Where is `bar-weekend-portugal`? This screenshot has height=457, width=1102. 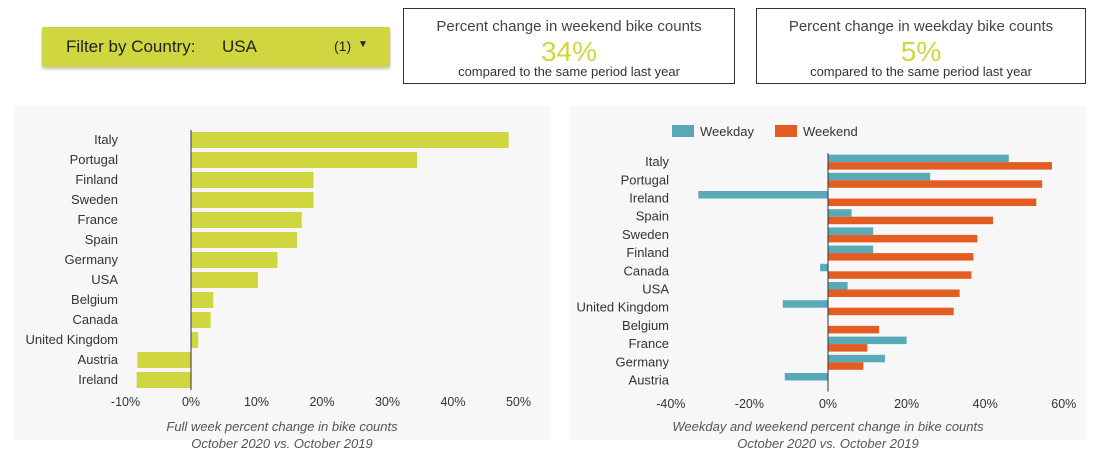 bar-weekend-portugal is located at coordinates (935, 184).